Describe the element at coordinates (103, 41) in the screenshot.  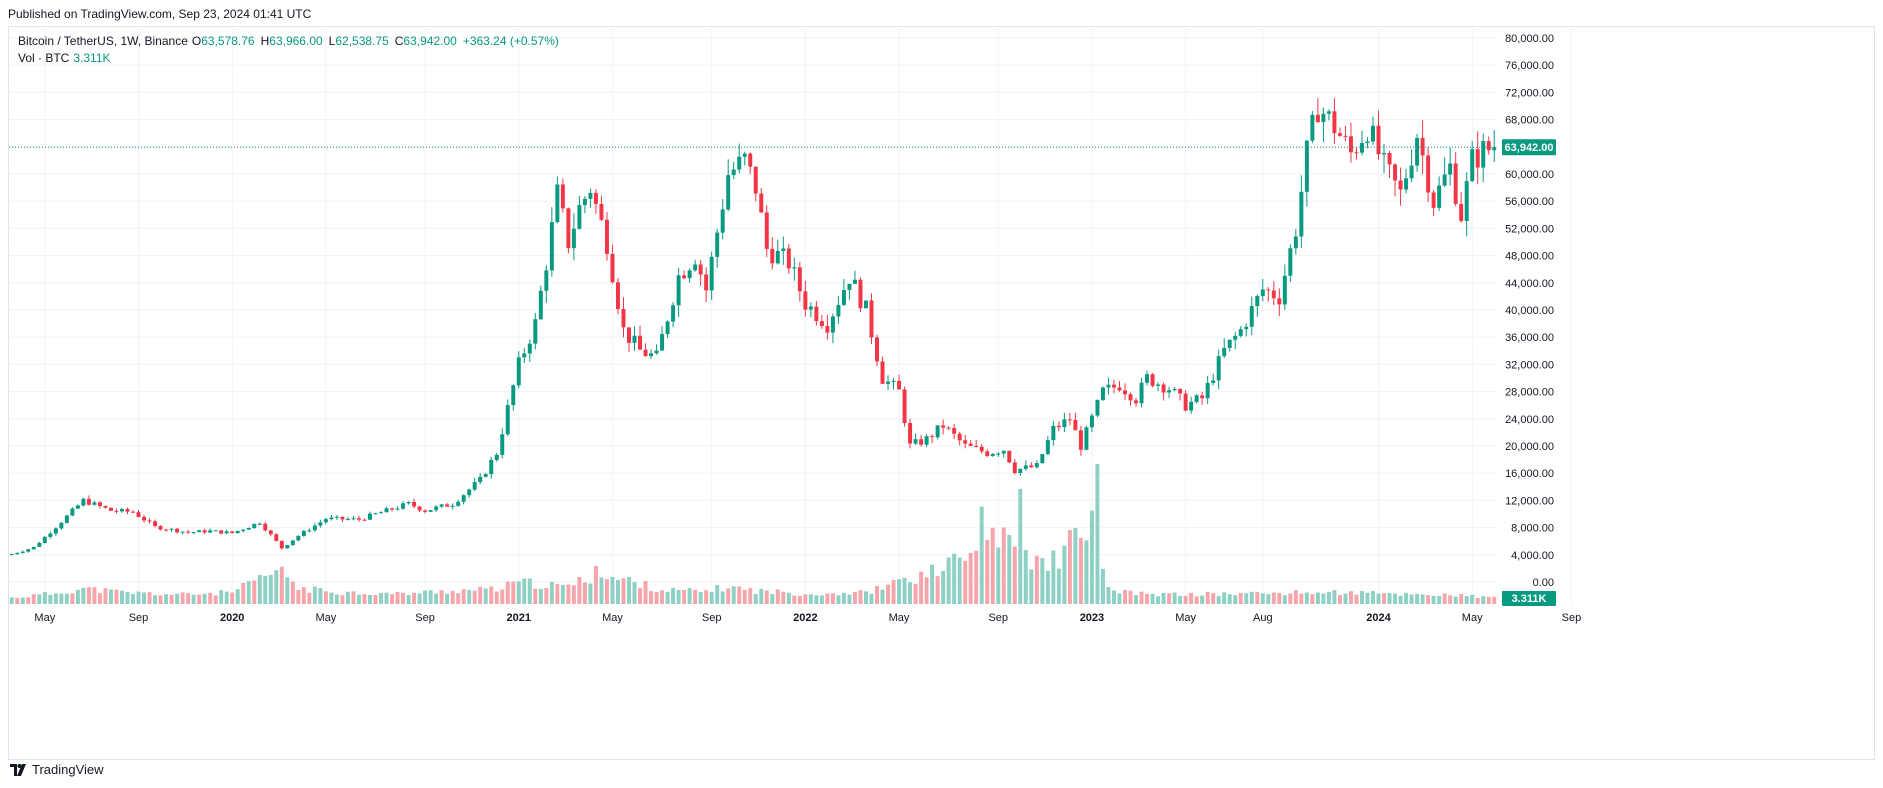
I see `symbol-title: Bitcoin / TetherUS, 1W, Binance` at that location.